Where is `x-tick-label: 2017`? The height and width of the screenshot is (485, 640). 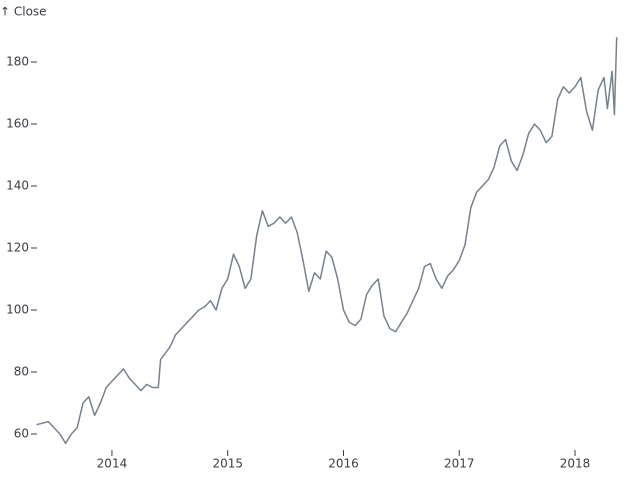
x-tick-label: 2017 is located at coordinates (459, 464).